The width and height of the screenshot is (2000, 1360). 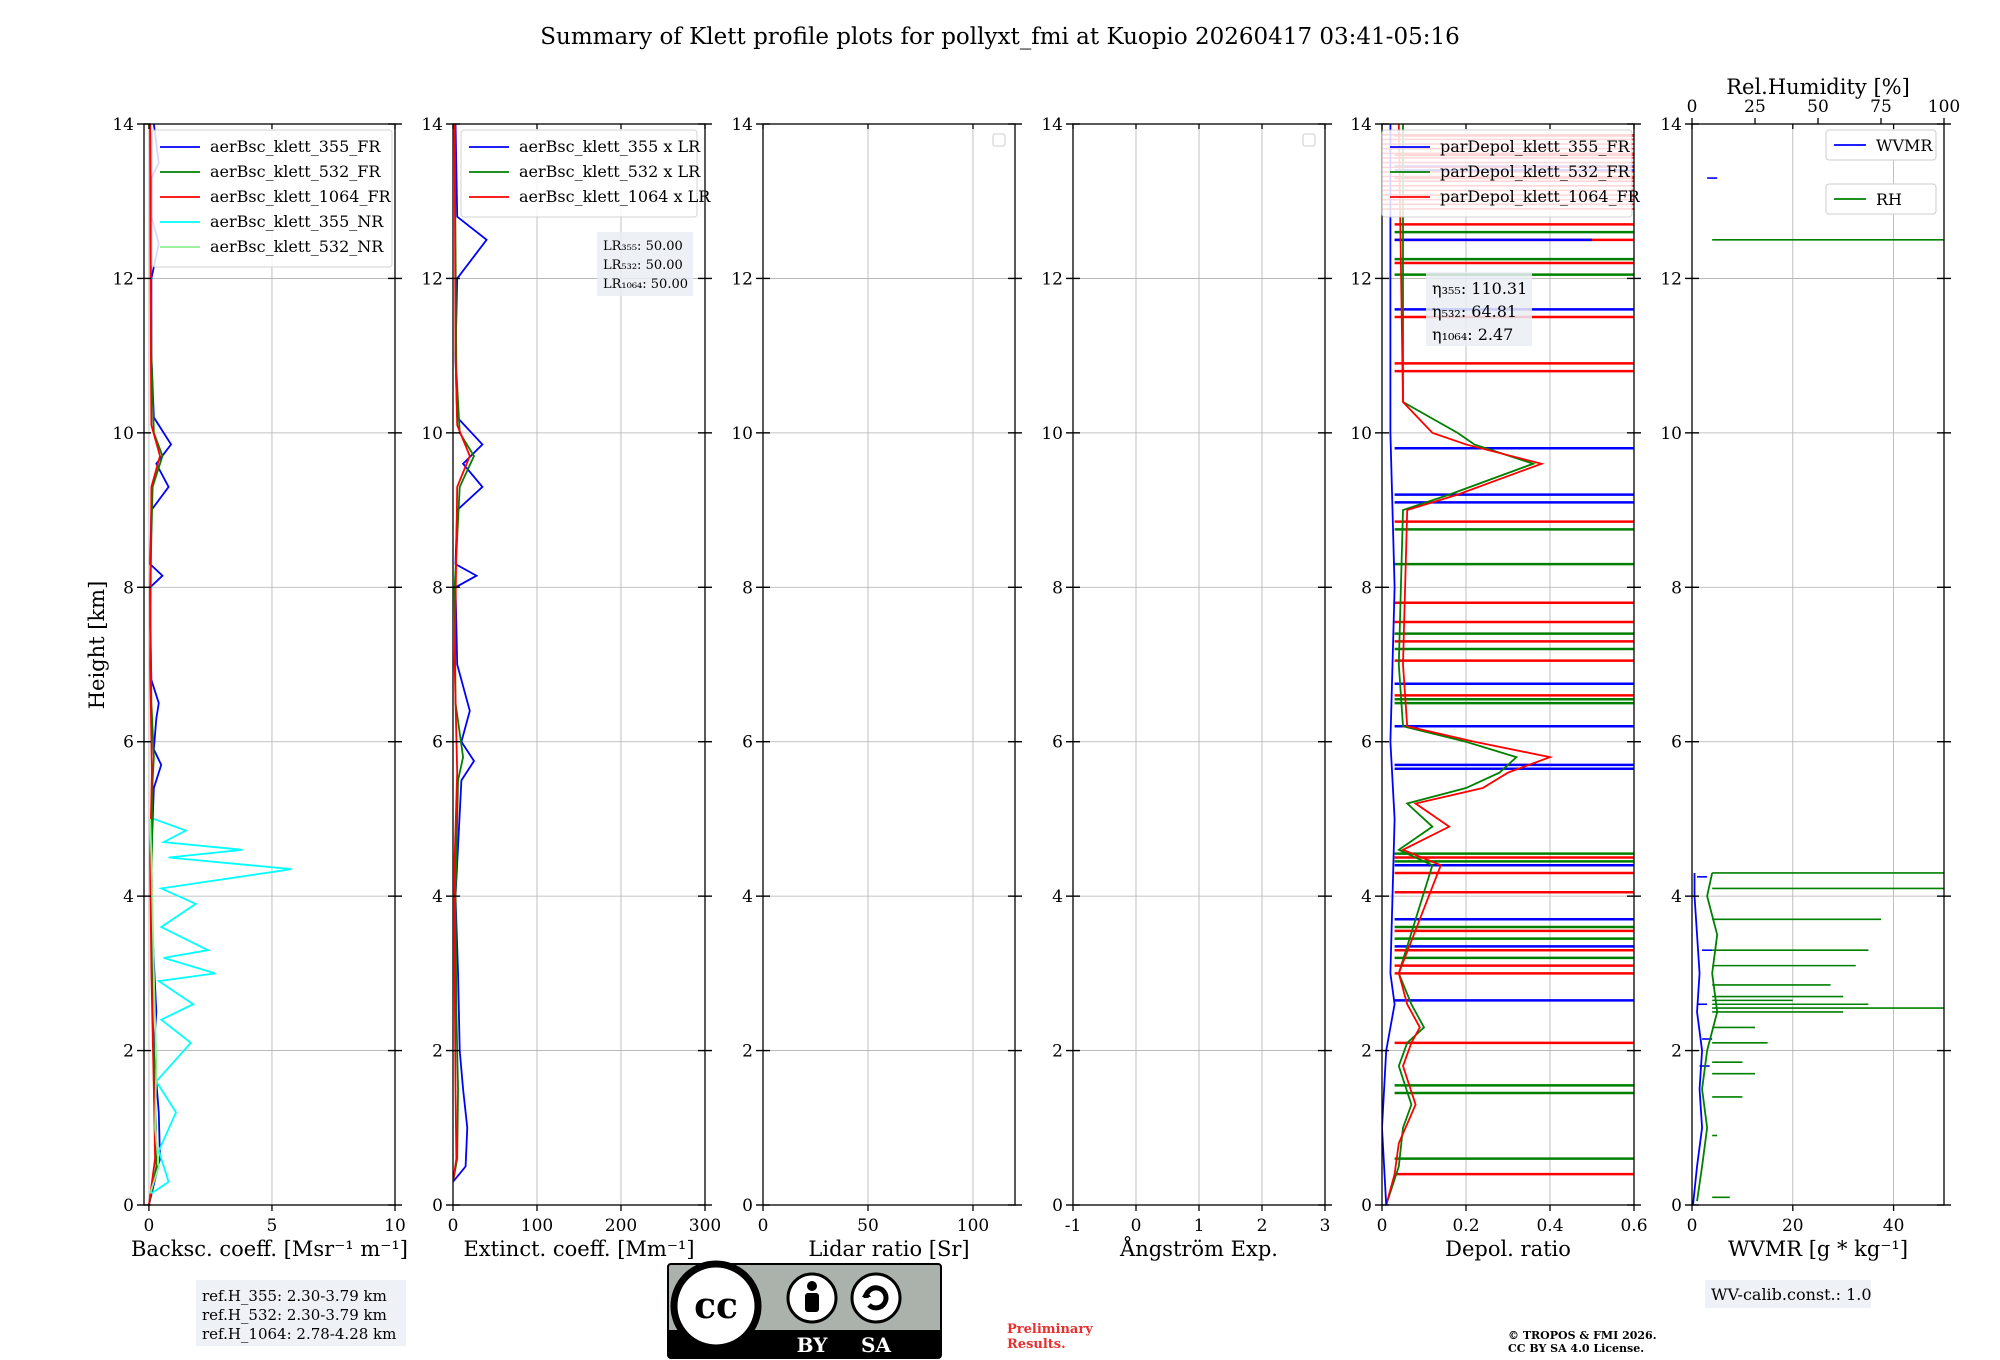 What do you see at coordinates (1262, 1226) in the screenshot?
I see `x-tick-label: 2` at bounding box center [1262, 1226].